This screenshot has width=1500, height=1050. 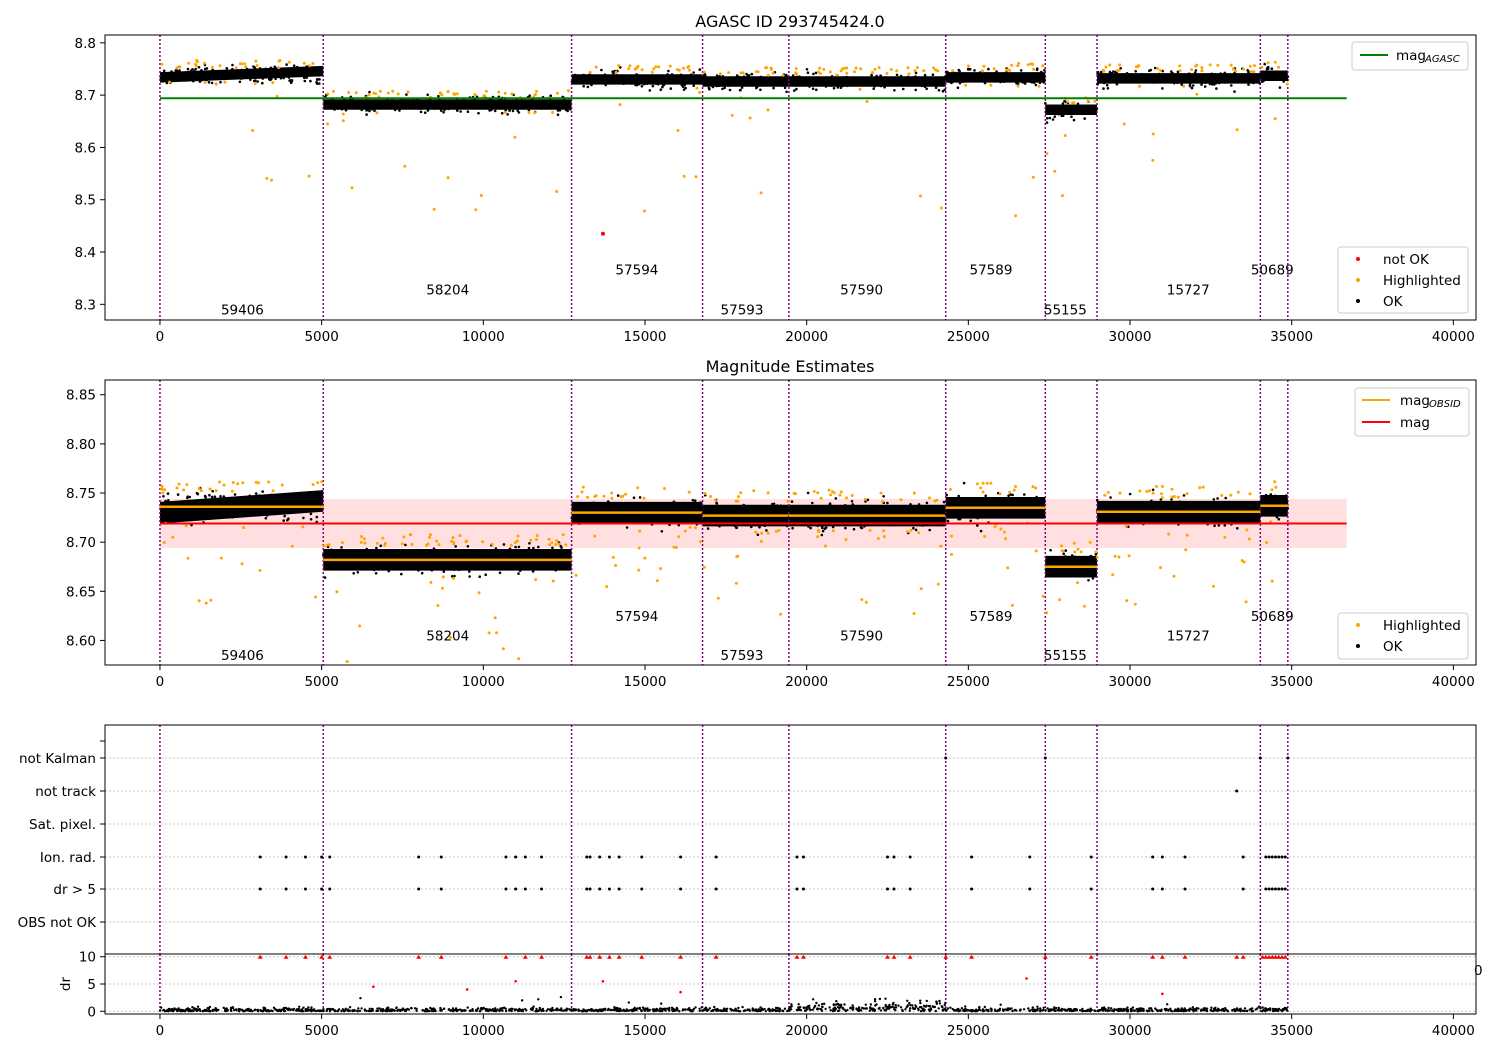 What do you see at coordinates (505, 957) in the screenshot?
I see `dr-clipped-marker` at bounding box center [505, 957].